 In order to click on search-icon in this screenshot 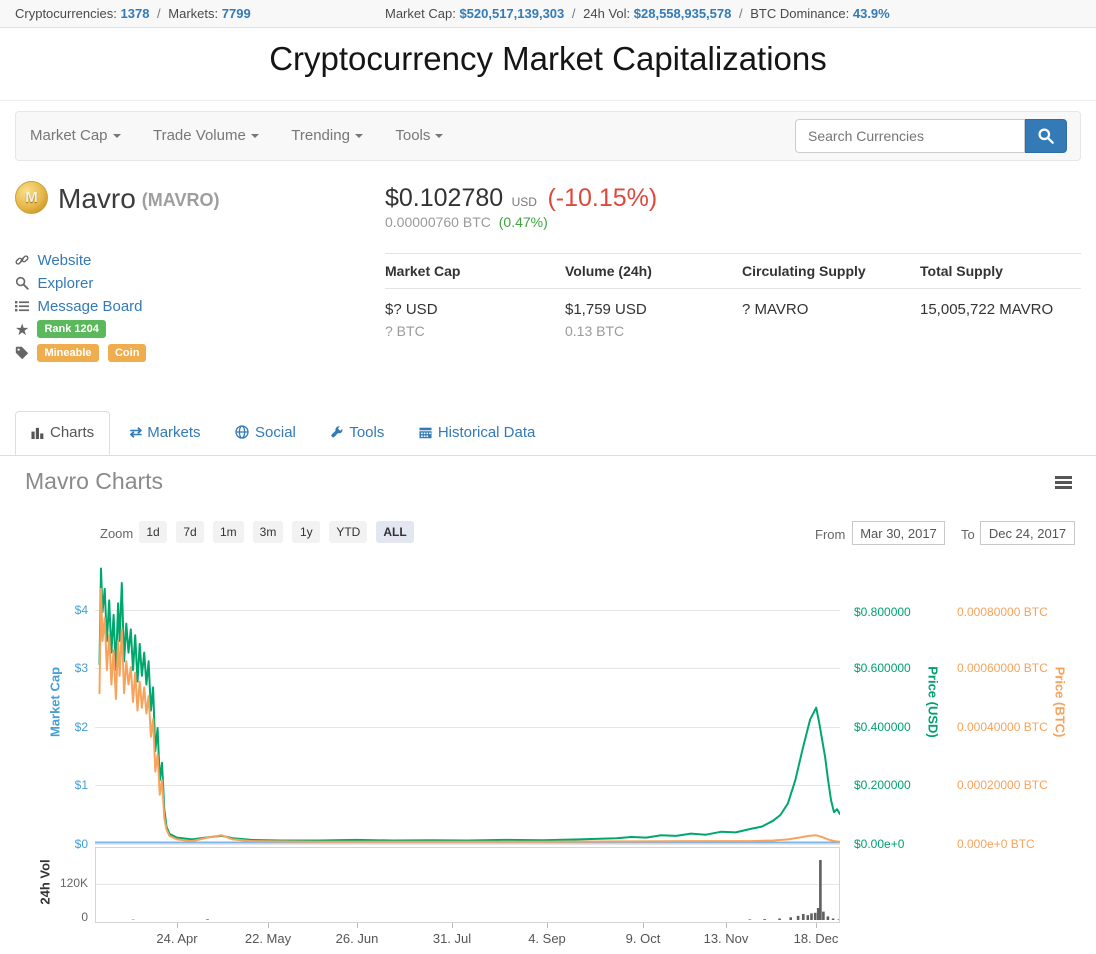, I will do `click(1046, 136)`.